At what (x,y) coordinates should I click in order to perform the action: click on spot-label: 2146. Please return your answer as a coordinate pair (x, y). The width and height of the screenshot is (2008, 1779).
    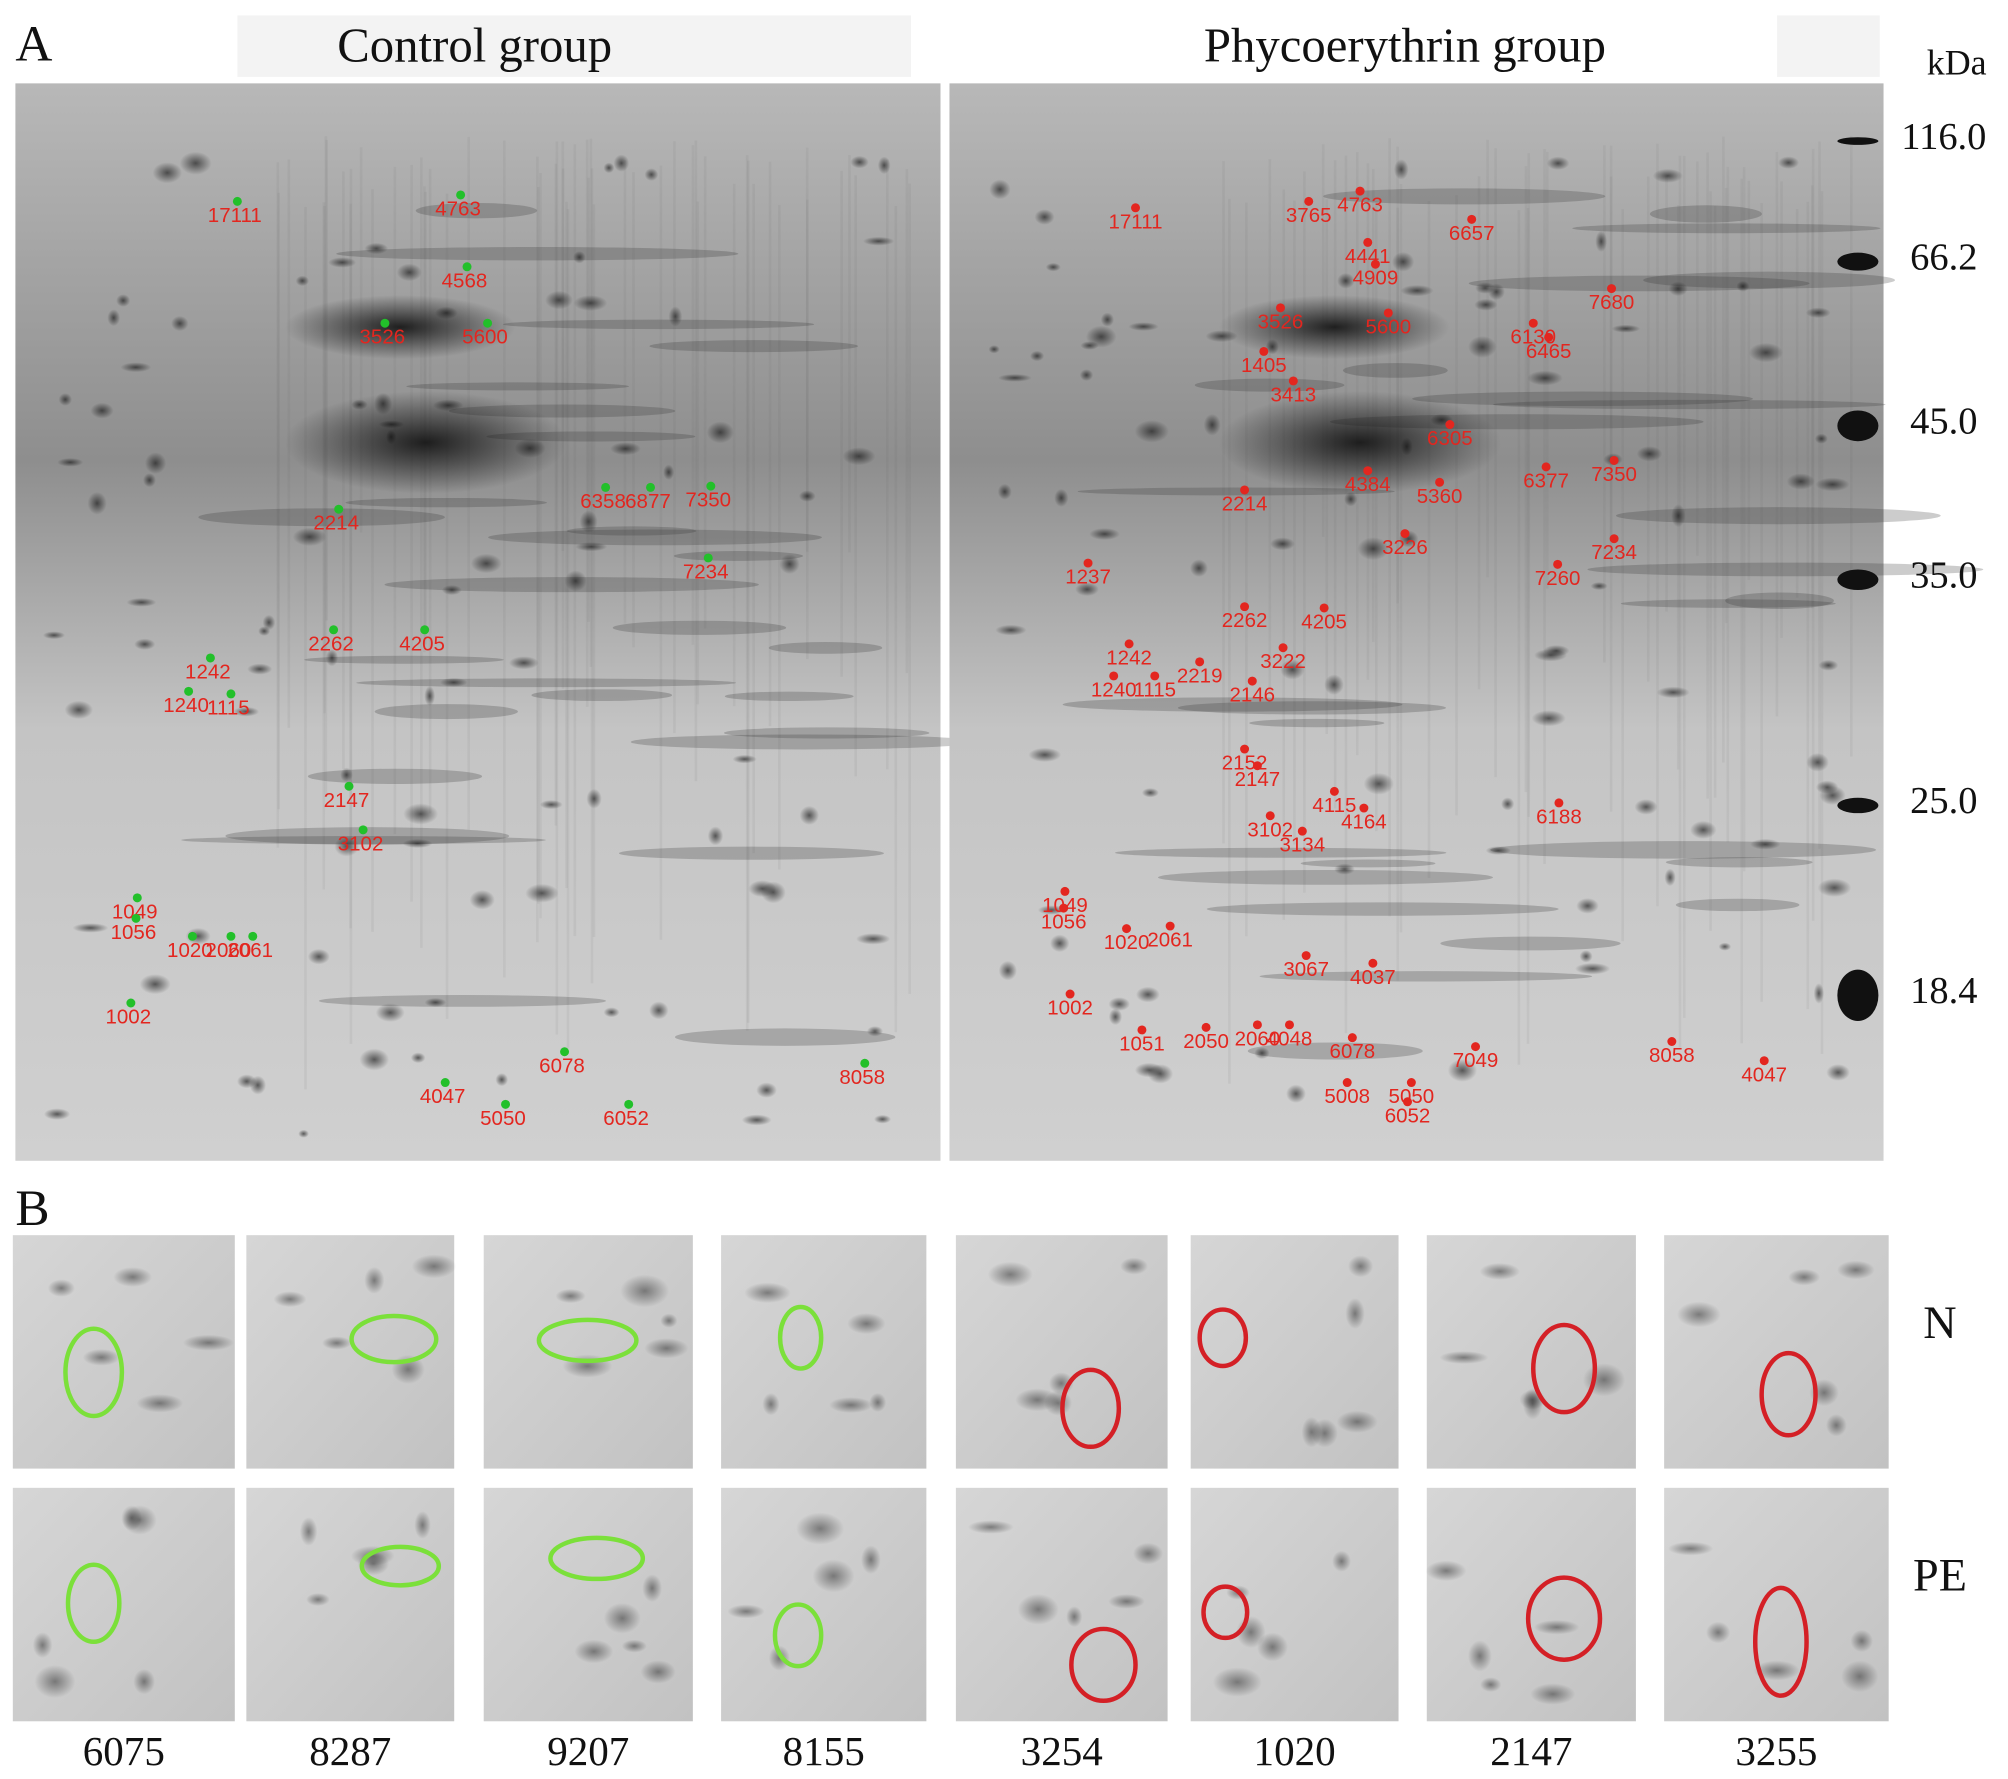
    Looking at the image, I should click on (1252, 695).